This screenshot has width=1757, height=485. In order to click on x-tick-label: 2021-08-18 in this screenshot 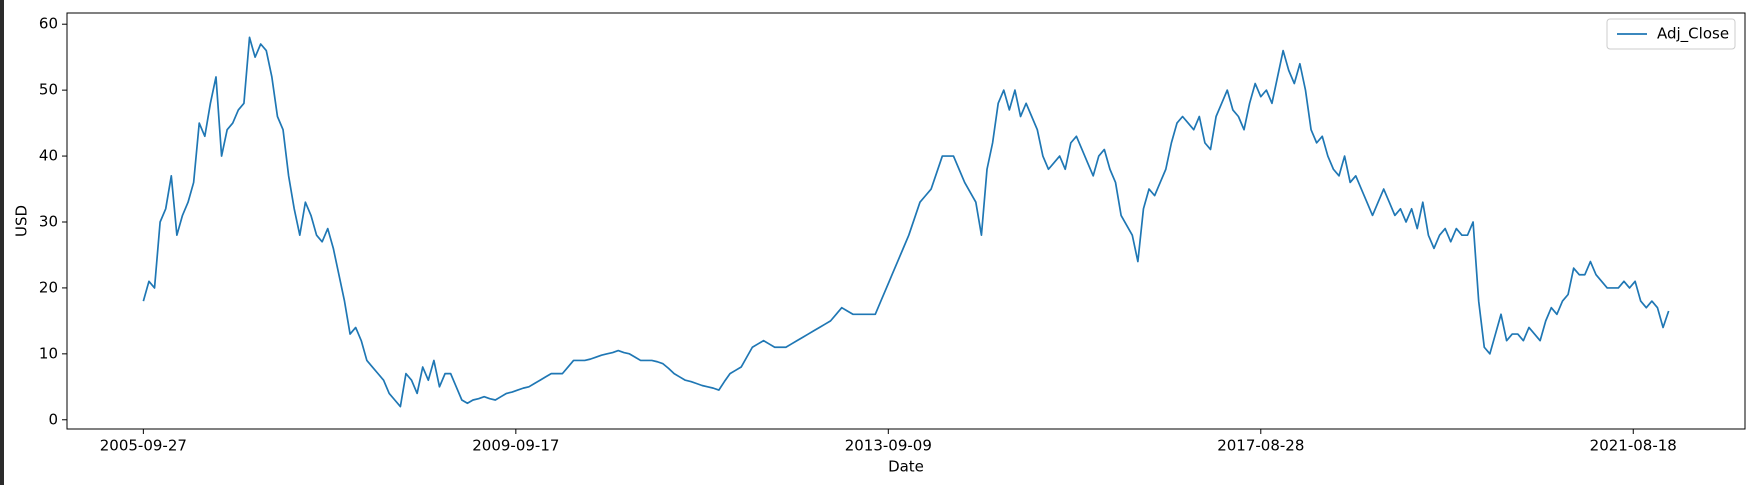, I will do `click(1633, 446)`.